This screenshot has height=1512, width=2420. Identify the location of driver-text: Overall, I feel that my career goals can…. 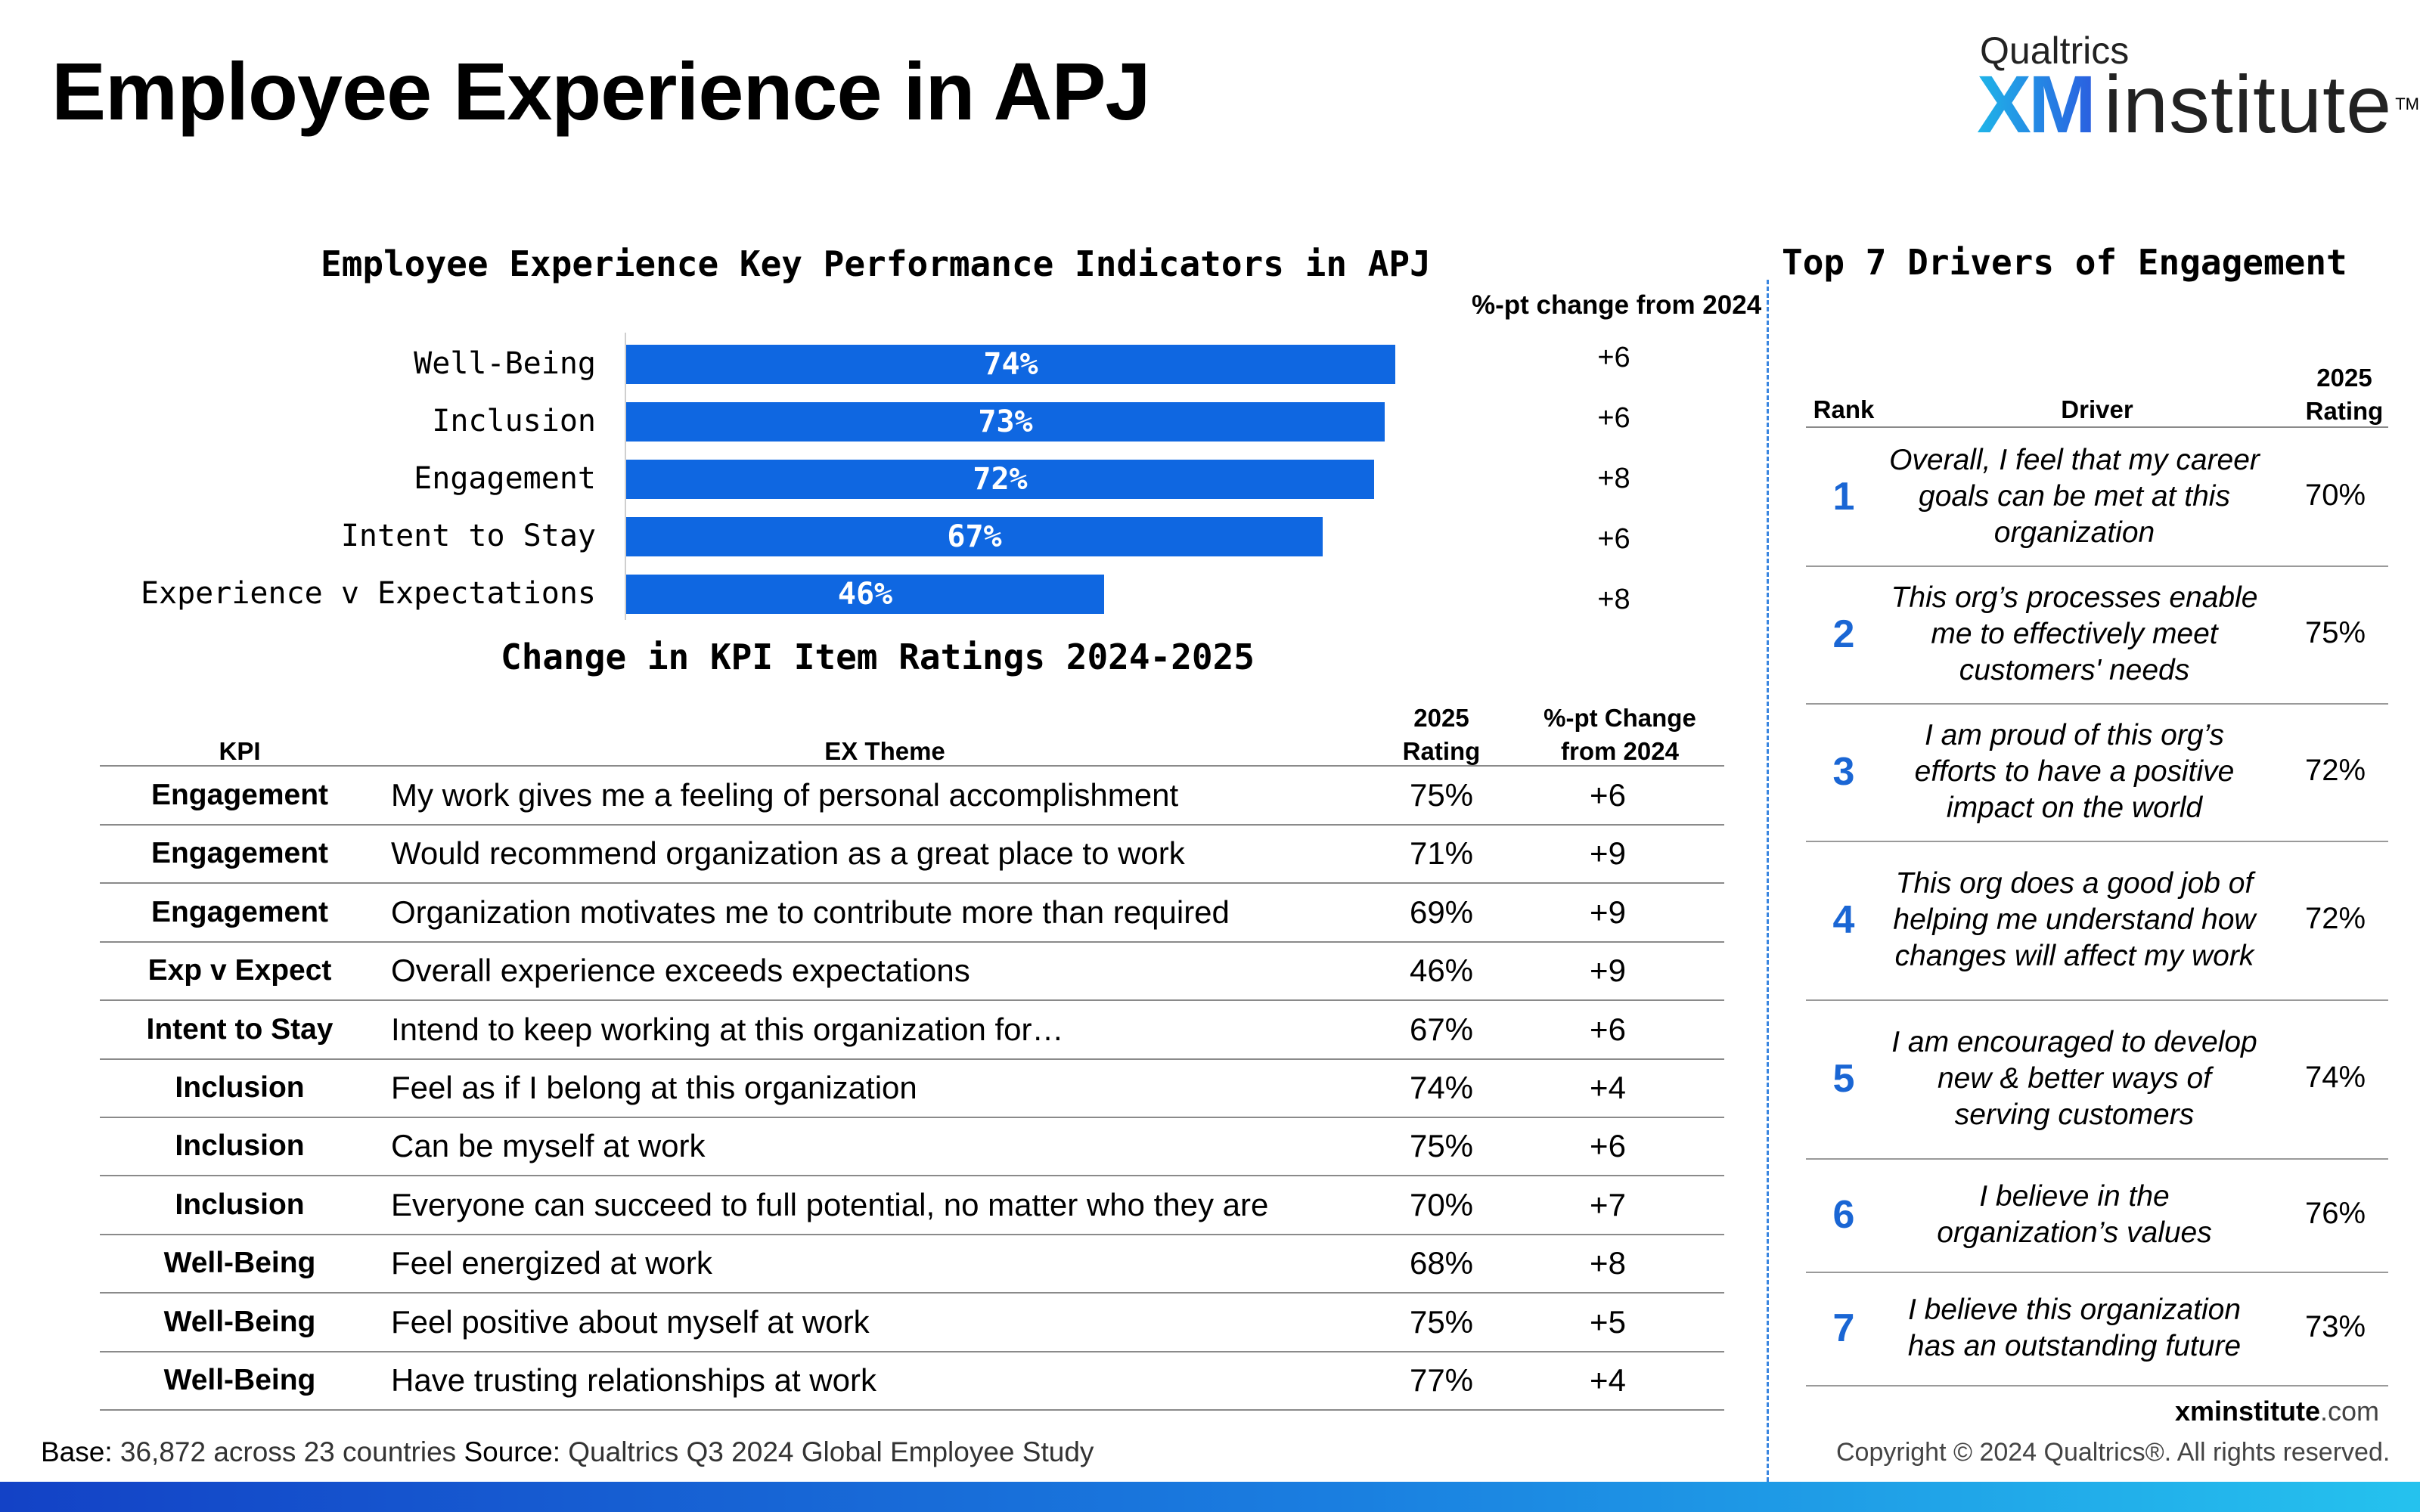
(2074, 497).